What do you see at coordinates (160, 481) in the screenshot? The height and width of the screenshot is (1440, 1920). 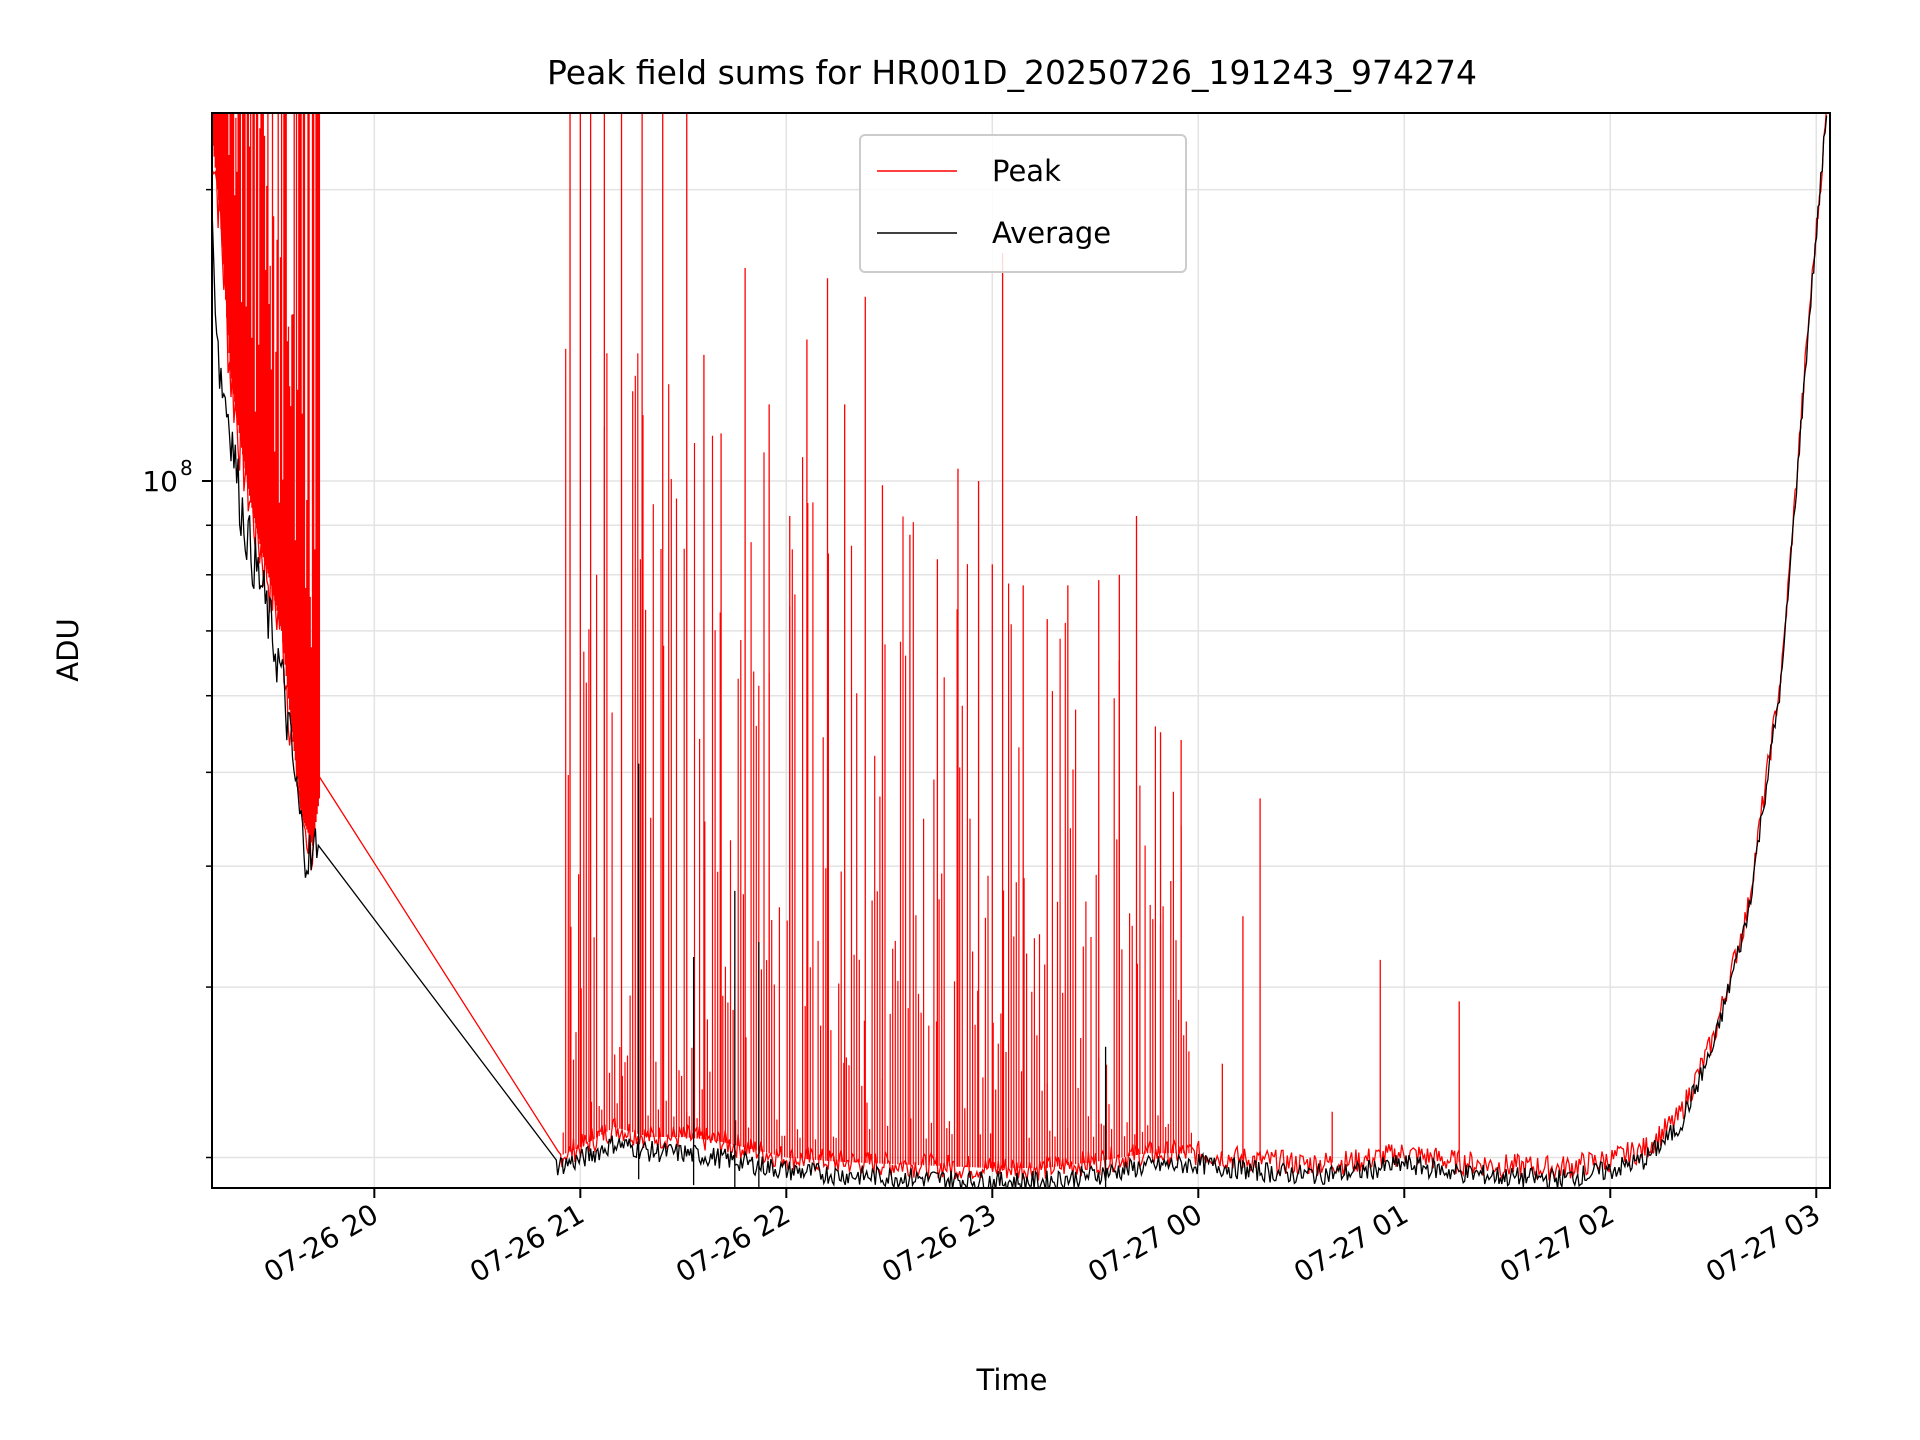 I see `y-tick-label: 10` at bounding box center [160, 481].